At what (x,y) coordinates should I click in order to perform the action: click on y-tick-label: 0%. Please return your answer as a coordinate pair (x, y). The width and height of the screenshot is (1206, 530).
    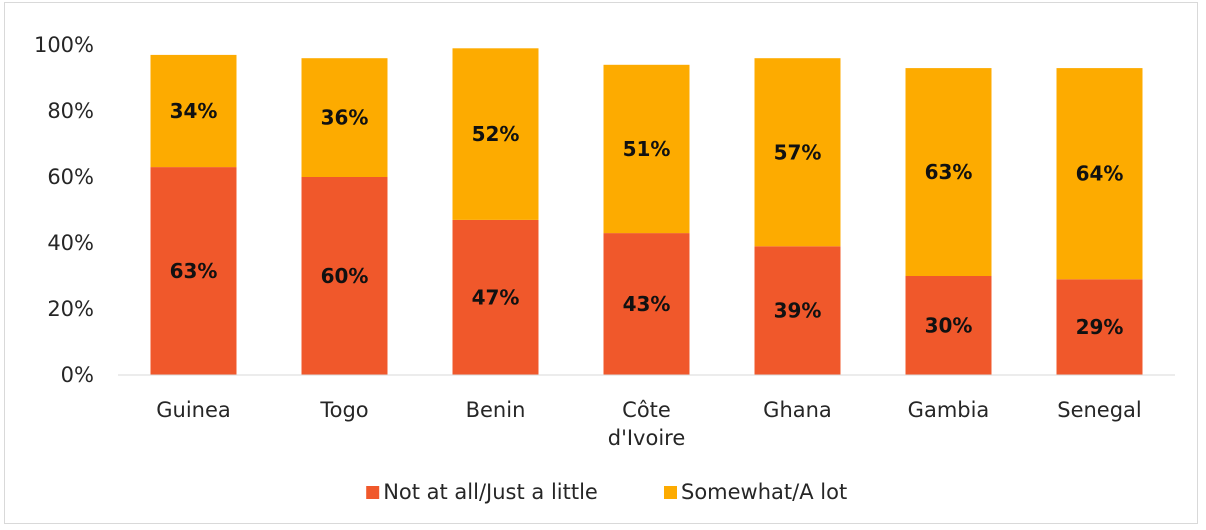
    Looking at the image, I should click on (77, 375).